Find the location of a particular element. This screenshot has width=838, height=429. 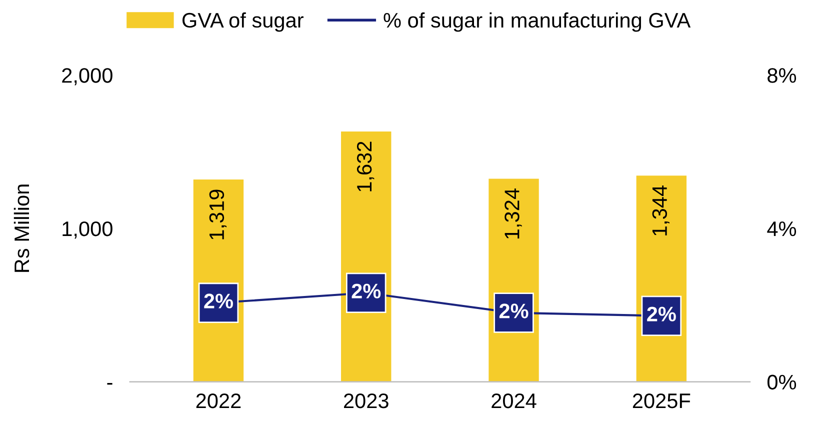

y2-tick-label: 0% is located at coordinates (781, 382).